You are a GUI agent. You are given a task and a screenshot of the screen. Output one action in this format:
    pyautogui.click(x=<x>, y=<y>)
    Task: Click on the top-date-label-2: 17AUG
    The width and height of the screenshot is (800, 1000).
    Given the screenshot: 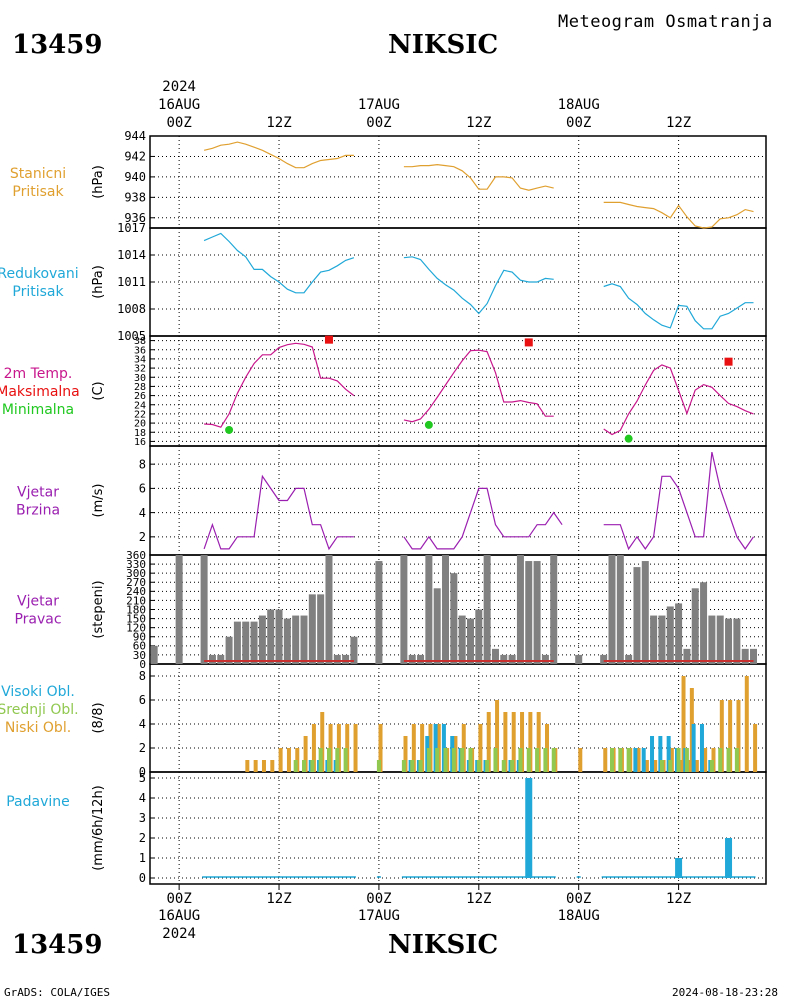 What is the action you would take?
    pyautogui.click(x=379, y=105)
    